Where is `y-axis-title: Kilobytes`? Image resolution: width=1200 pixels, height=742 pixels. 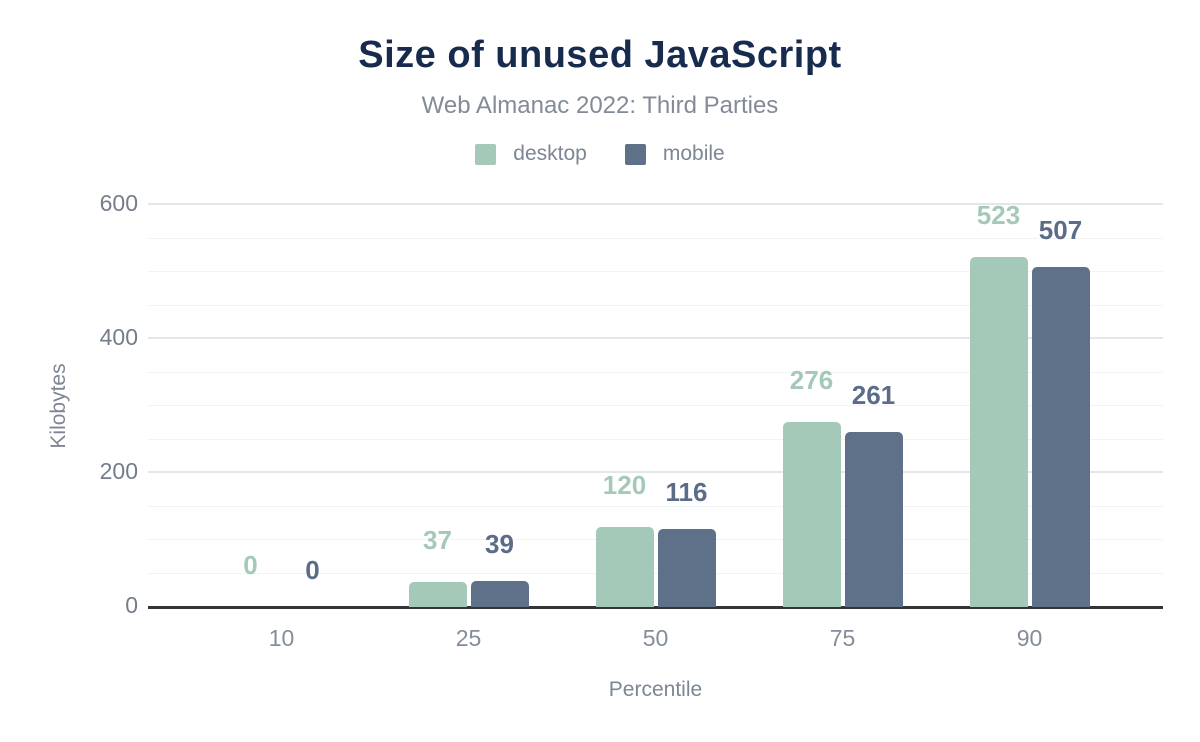
y-axis-title: Kilobytes is located at coordinates (58, 406).